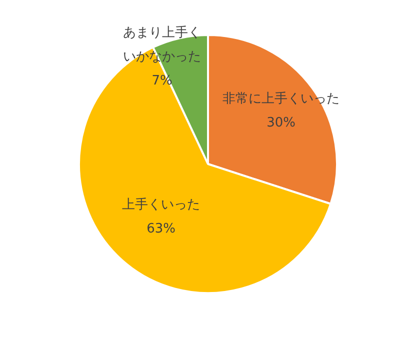  I want to click on data-label: 30%, so click(281, 122).